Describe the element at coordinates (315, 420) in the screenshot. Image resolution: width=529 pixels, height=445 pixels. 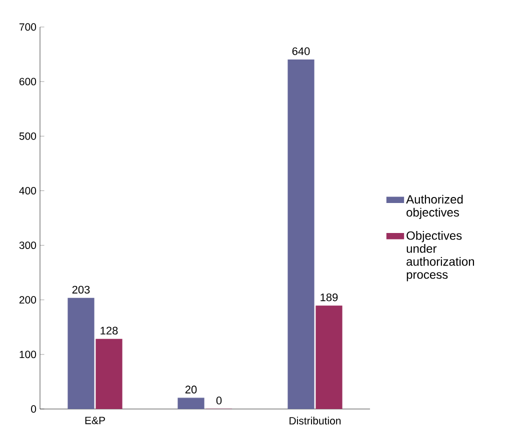
I see `x-tick-label: Distribution` at that location.